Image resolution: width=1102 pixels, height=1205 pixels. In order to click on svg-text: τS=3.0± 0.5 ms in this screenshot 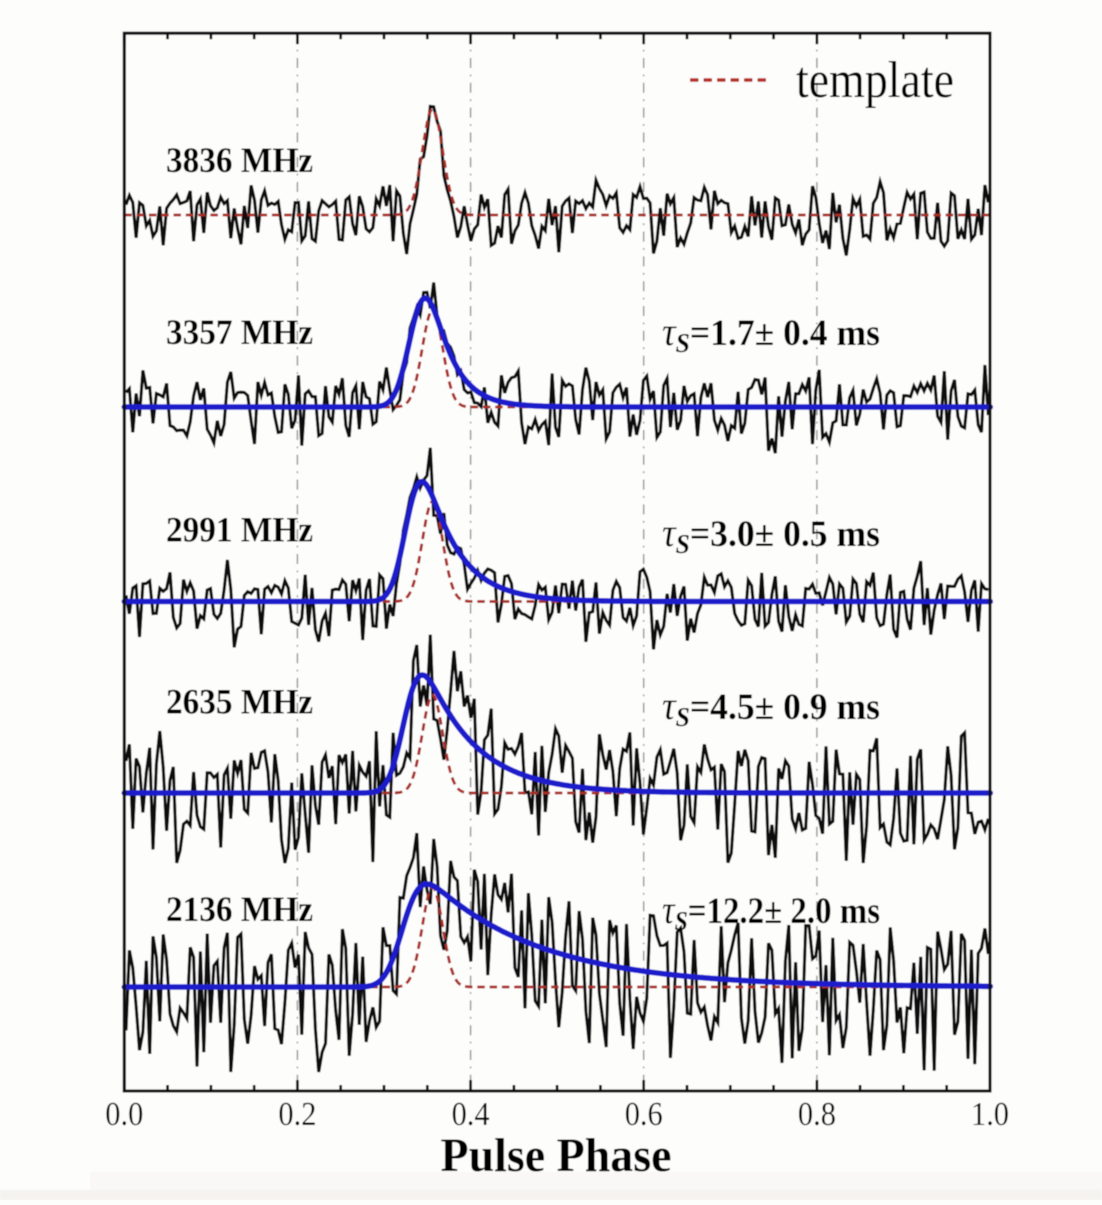, I will do `click(771, 534)`.